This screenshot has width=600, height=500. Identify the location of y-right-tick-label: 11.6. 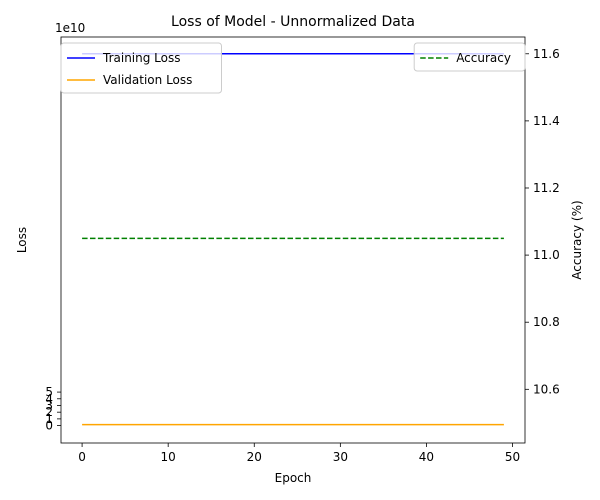
(546, 54).